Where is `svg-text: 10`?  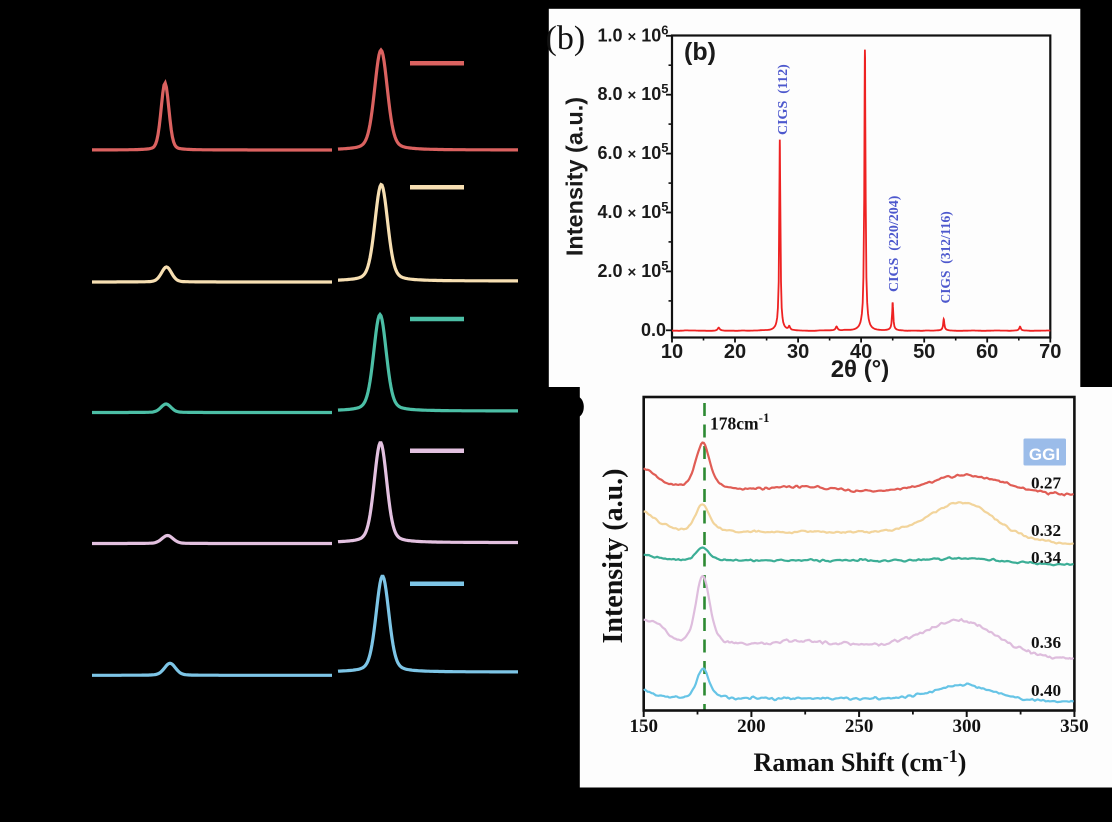 svg-text: 10 is located at coordinates (672, 352).